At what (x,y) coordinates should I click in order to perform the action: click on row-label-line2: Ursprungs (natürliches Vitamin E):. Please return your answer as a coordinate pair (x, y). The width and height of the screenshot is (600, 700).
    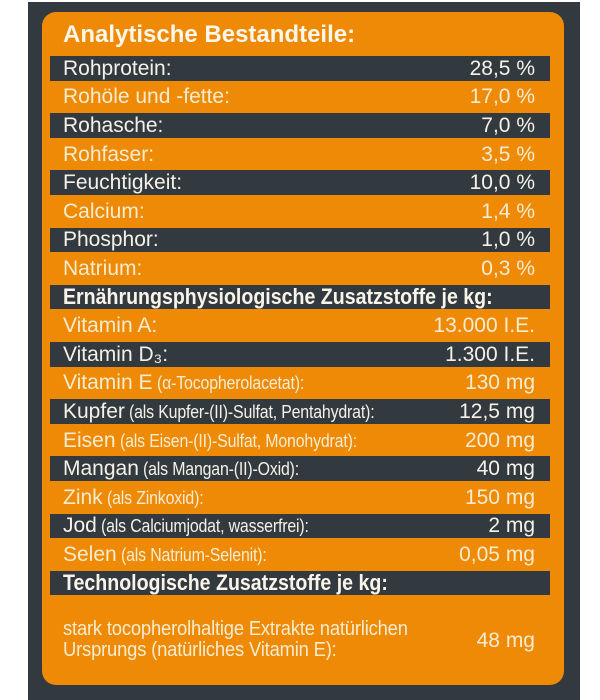
    Looking at the image, I should click on (200, 650).